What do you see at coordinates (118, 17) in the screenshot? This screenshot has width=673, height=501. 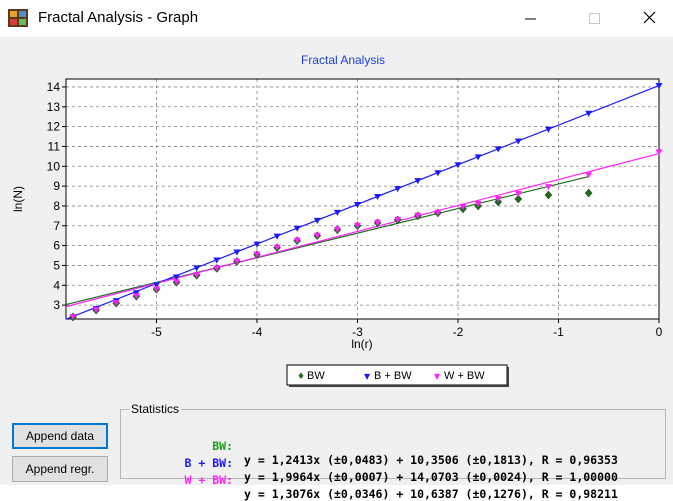 I see `window-title: Fractal Analysis - Graph` at bounding box center [118, 17].